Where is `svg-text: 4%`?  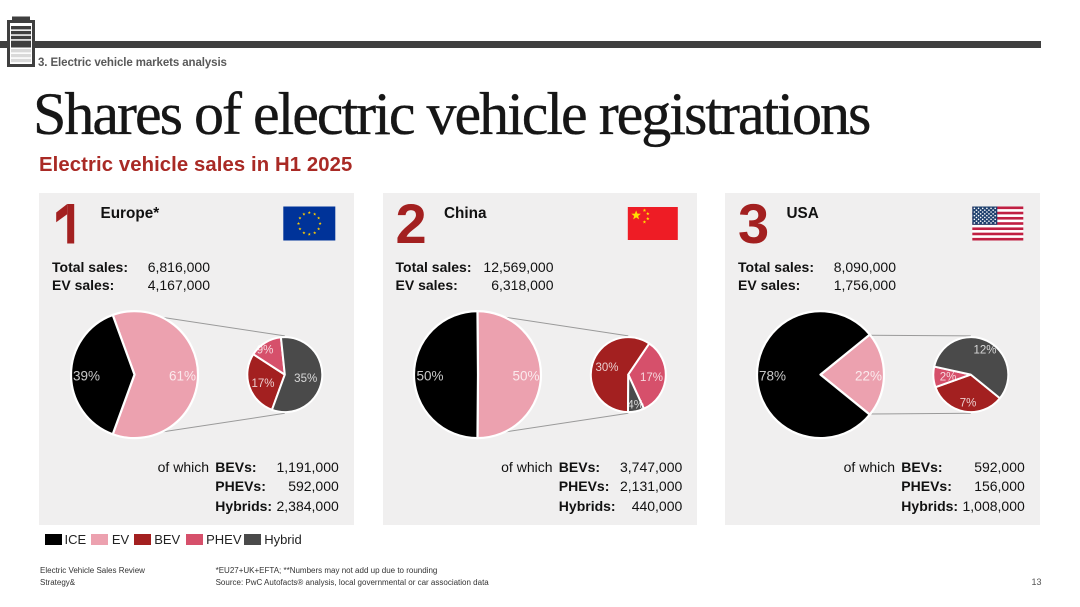
svg-text: 4% is located at coordinates (635, 406).